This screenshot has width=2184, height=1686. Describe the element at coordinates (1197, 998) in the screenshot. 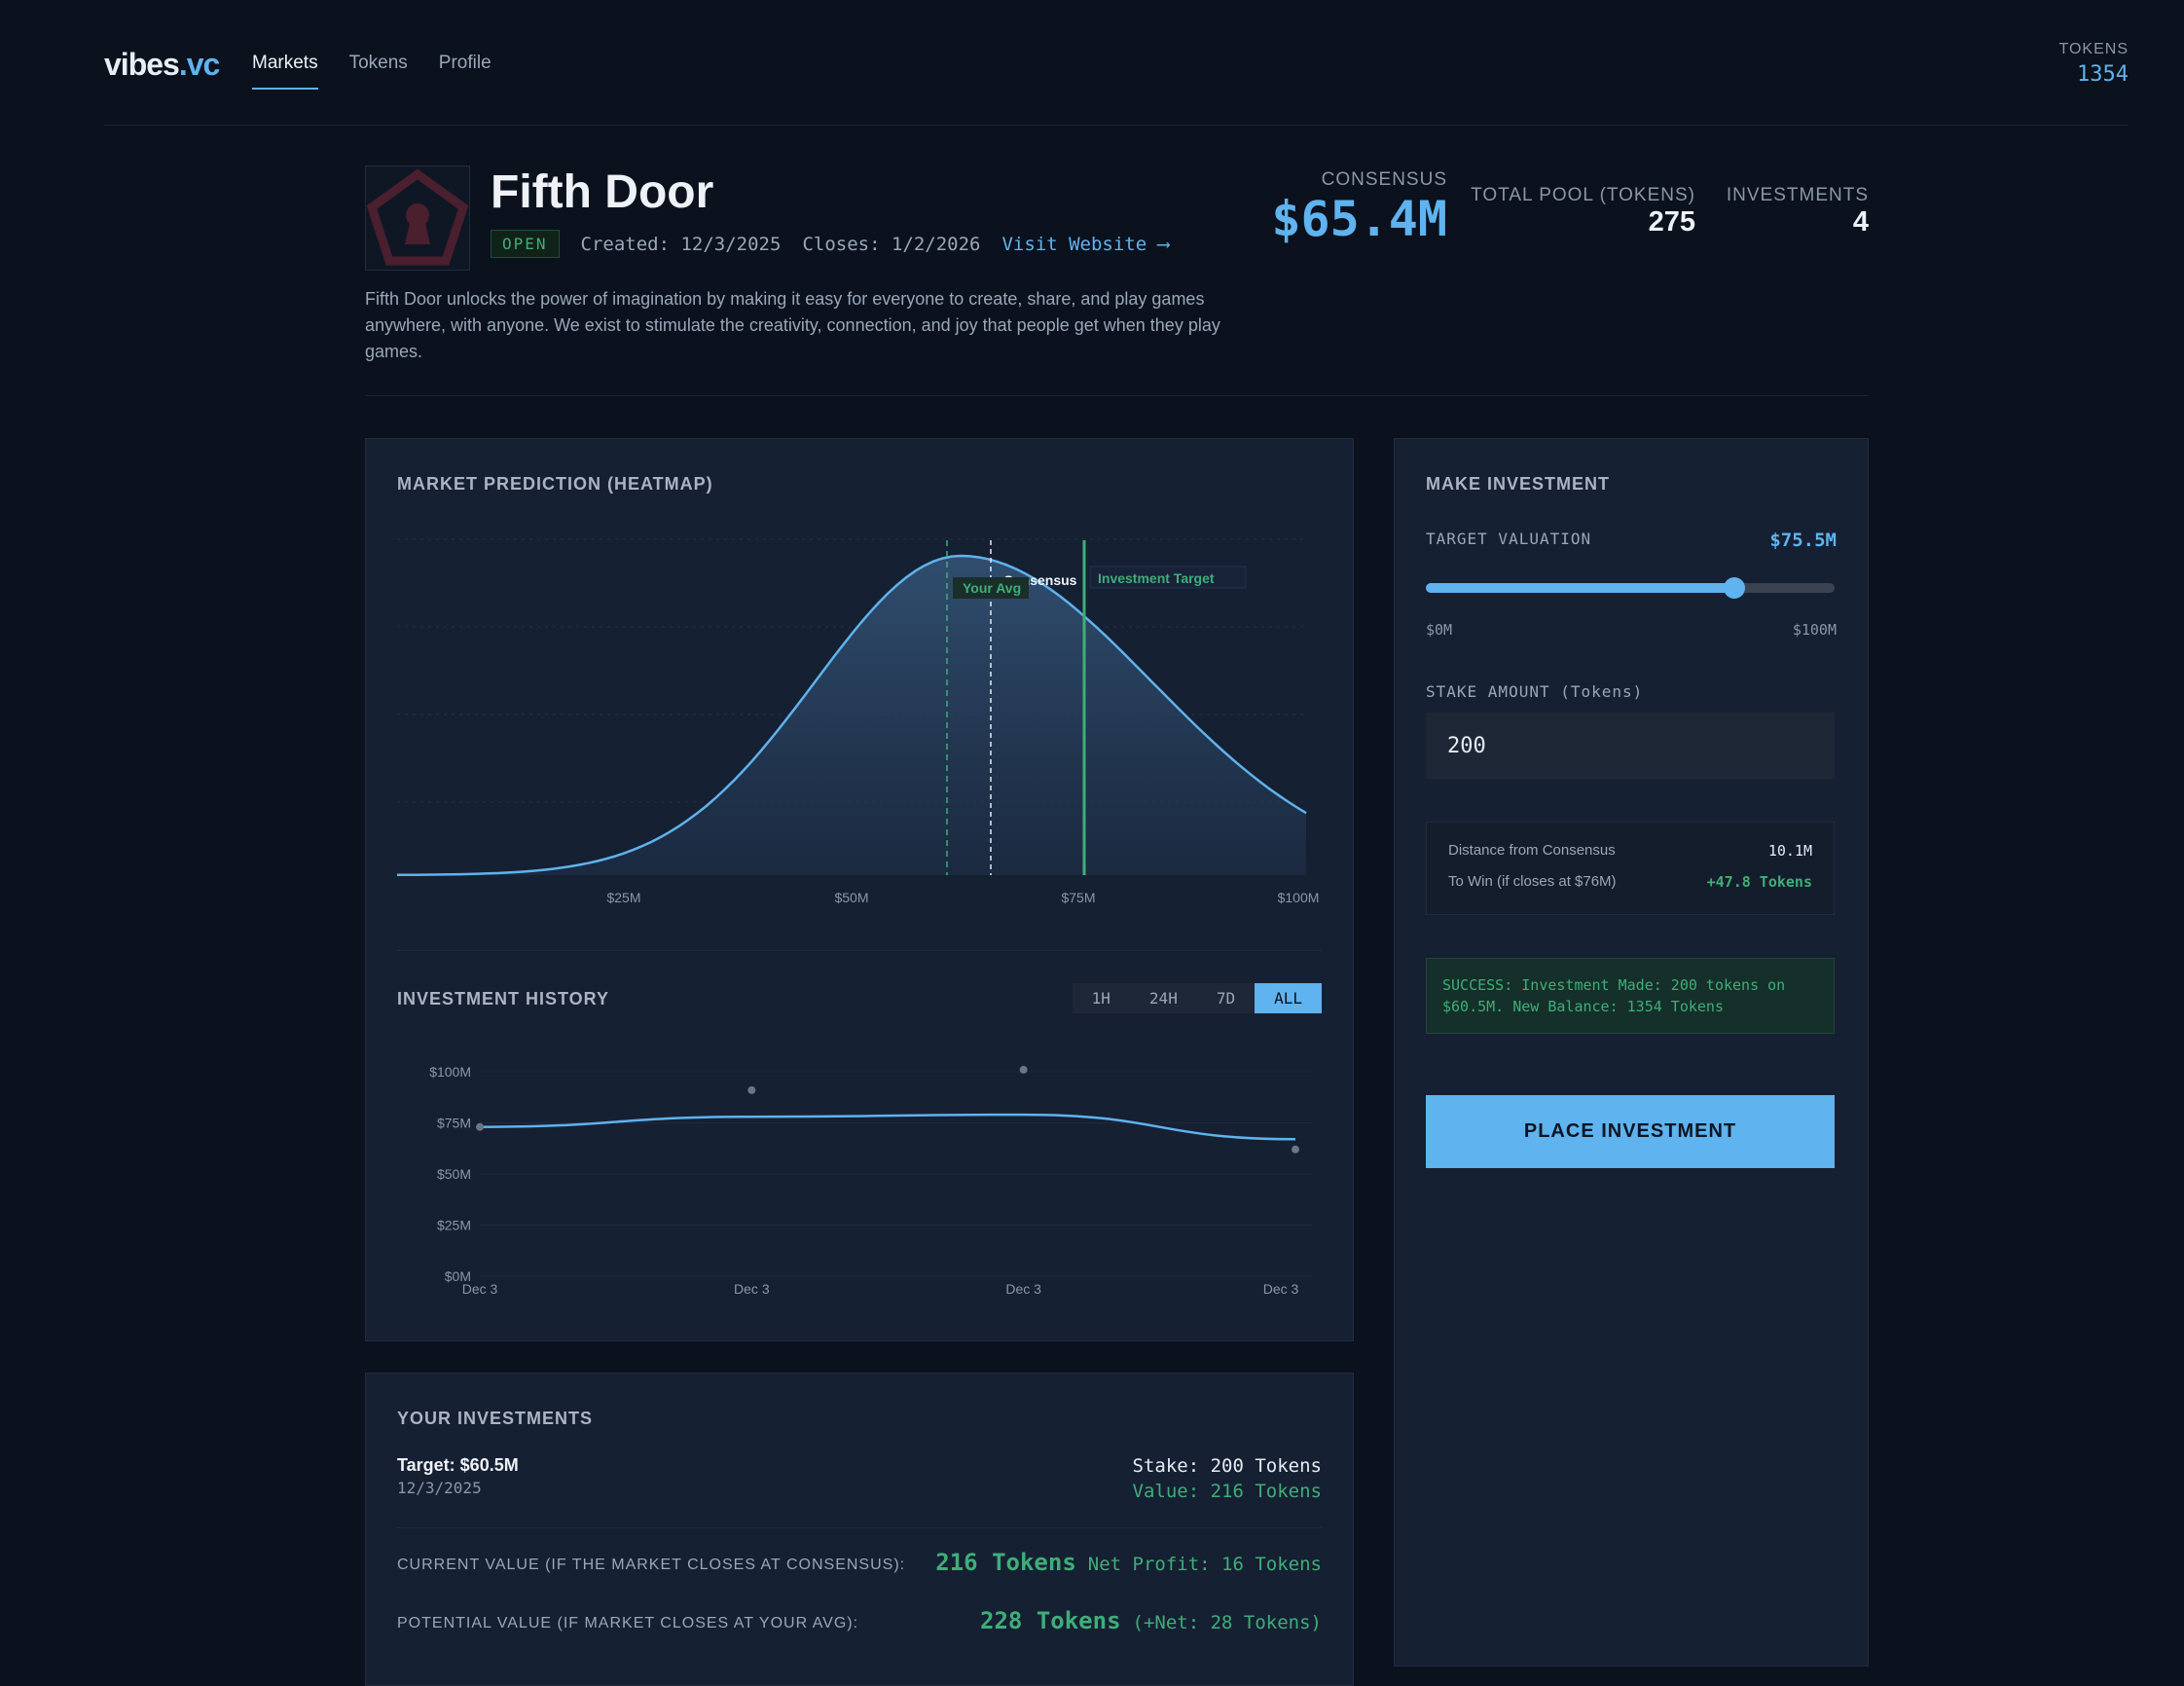

I see `range-selector: 1H 24H 7D ALL` at that location.